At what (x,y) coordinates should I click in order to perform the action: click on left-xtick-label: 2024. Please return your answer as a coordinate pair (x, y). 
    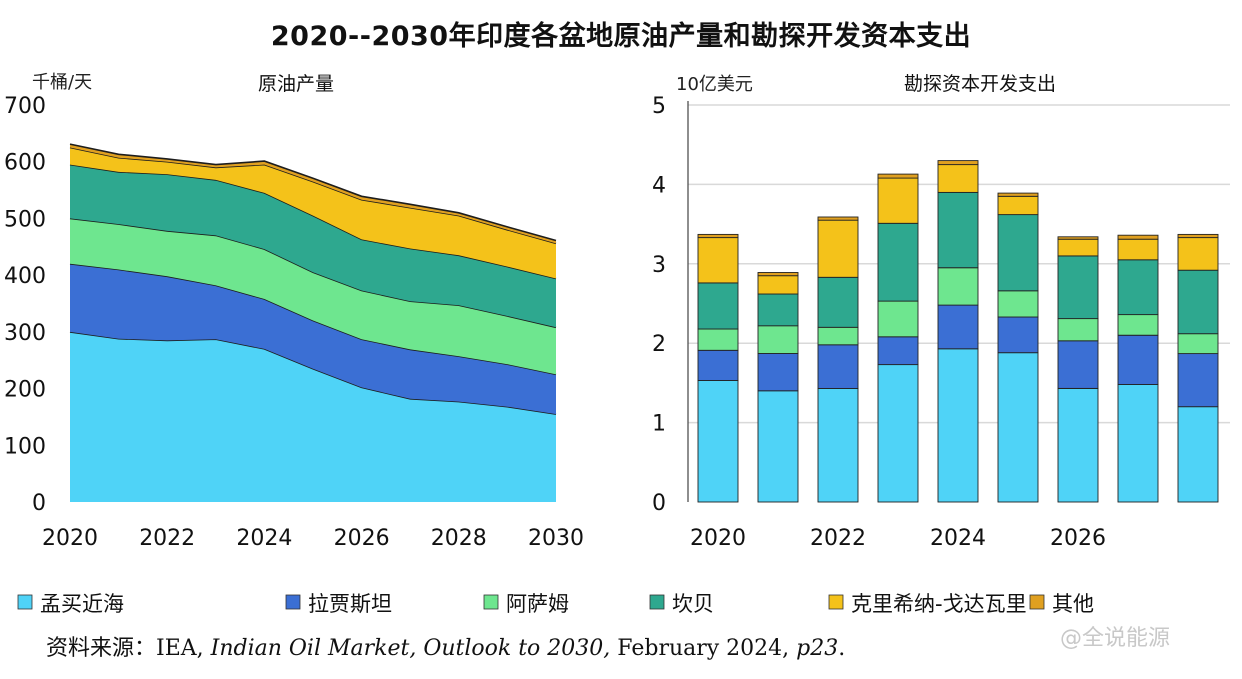
    Looking at the image, I should click on (264, 538).